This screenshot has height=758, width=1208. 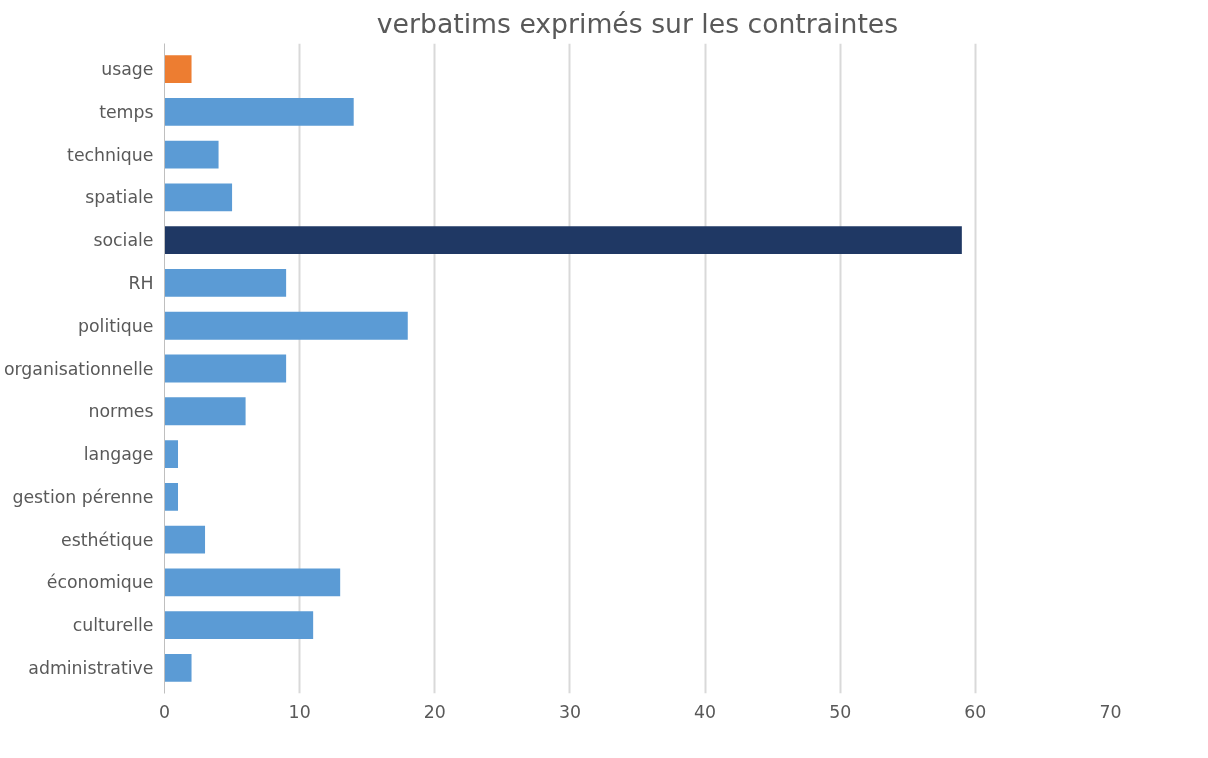 I want to click on x-tick-label: 30, so click(x=569, y=711).